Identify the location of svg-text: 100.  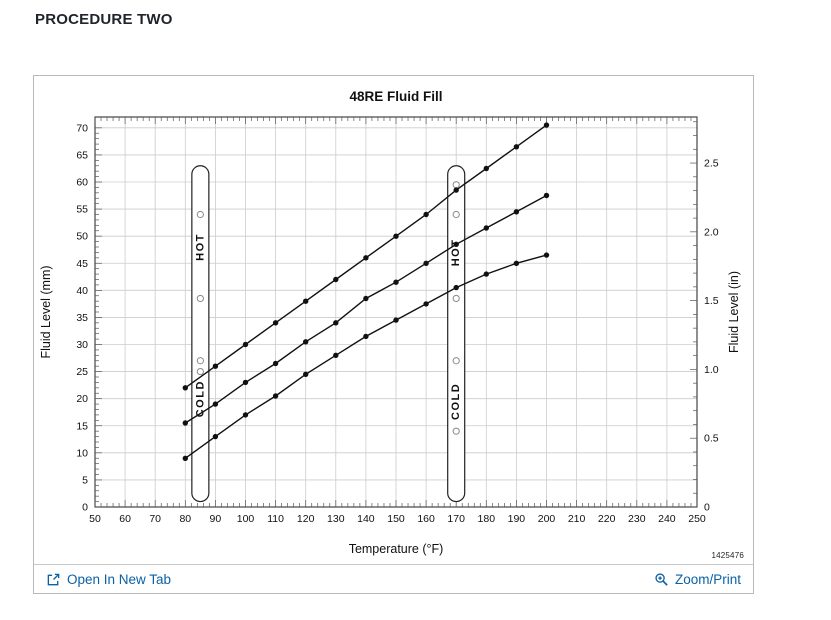
(246, 519).